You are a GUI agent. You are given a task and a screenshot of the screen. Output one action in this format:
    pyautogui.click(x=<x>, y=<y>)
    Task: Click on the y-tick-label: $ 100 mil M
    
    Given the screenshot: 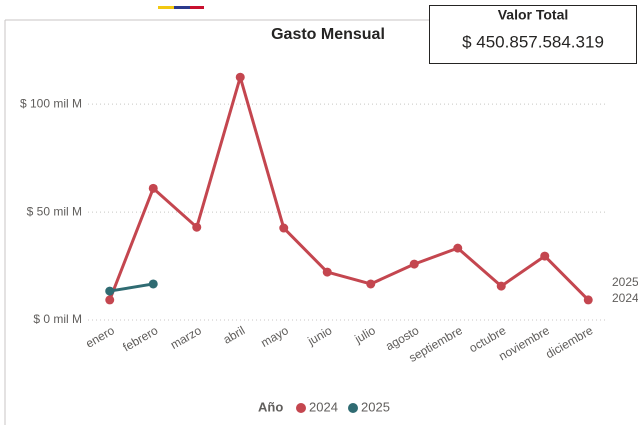 What is the action you would take?
    pyautogui.click(x=51, y=103)
    